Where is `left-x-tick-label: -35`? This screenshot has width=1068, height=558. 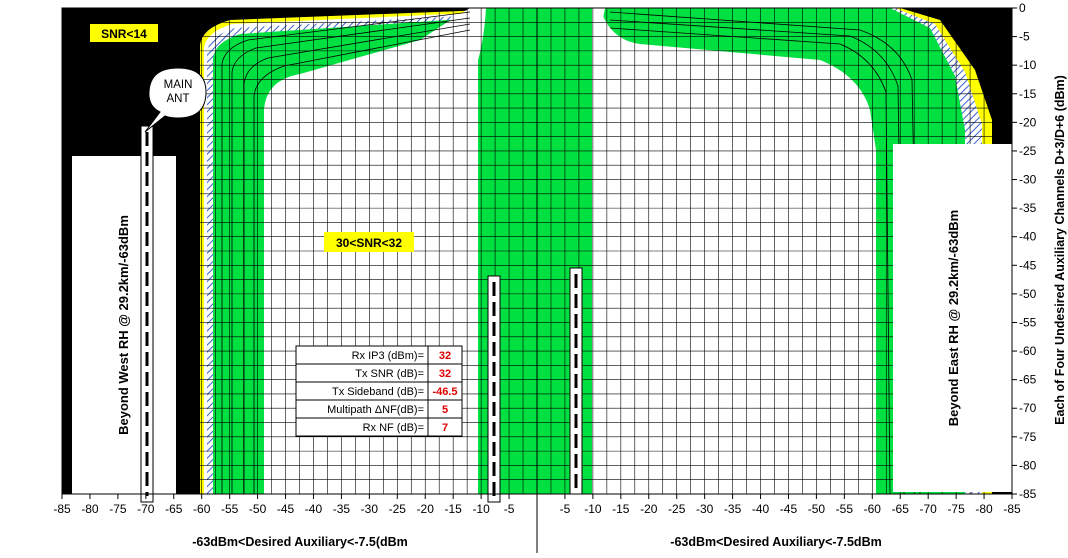
left-x-tick-label: -35 is located at coordinates (342, 509).